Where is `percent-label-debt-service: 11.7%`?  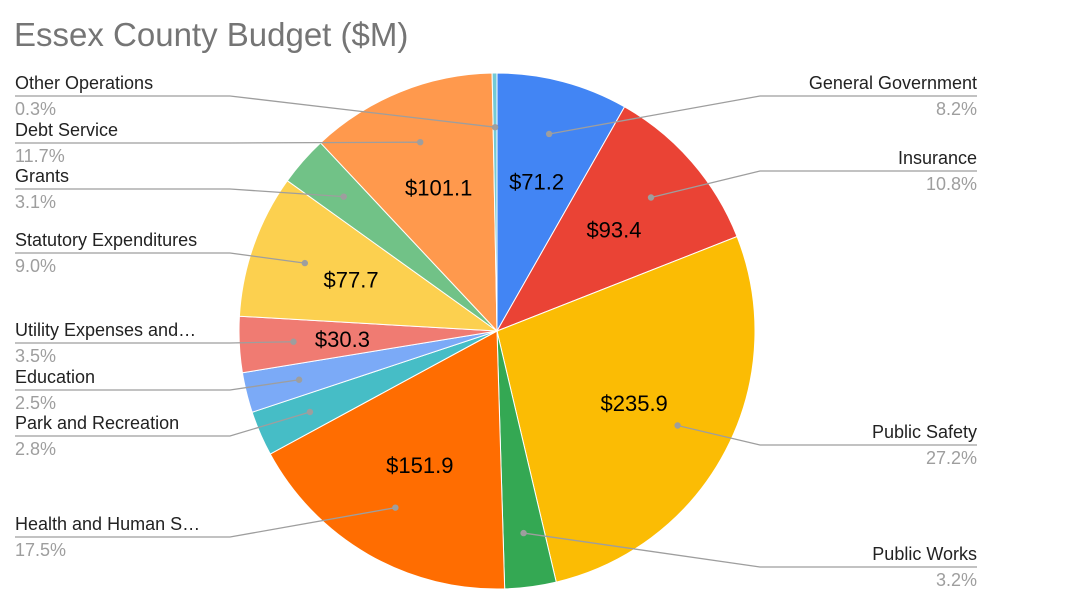
percent-label-debt-service: 11.7% is located at coordinates (40, 156).